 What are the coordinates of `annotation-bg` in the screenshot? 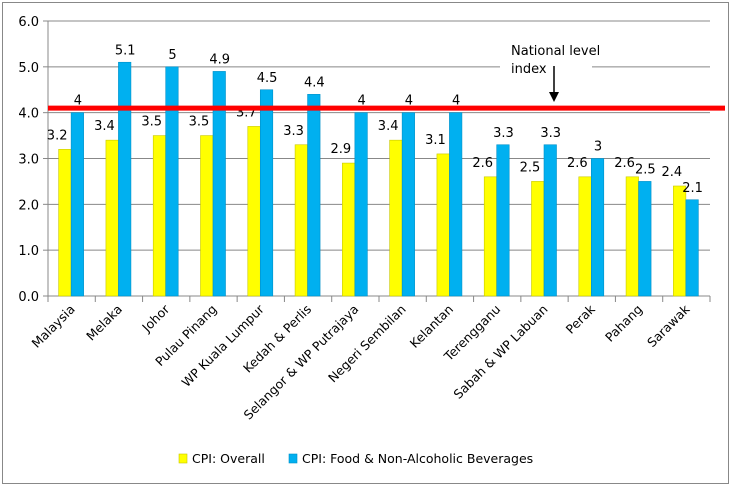 It's located at (546, 58).